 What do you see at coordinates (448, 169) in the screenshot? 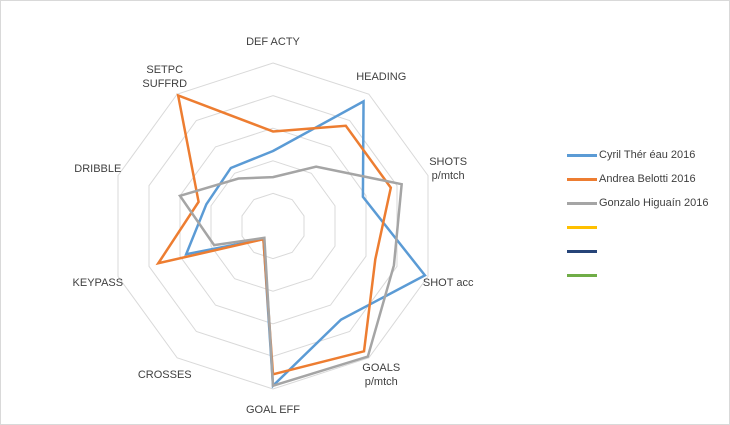
I see `axis-label: SHOTS p/mtch` at bounding box center [448, 169].